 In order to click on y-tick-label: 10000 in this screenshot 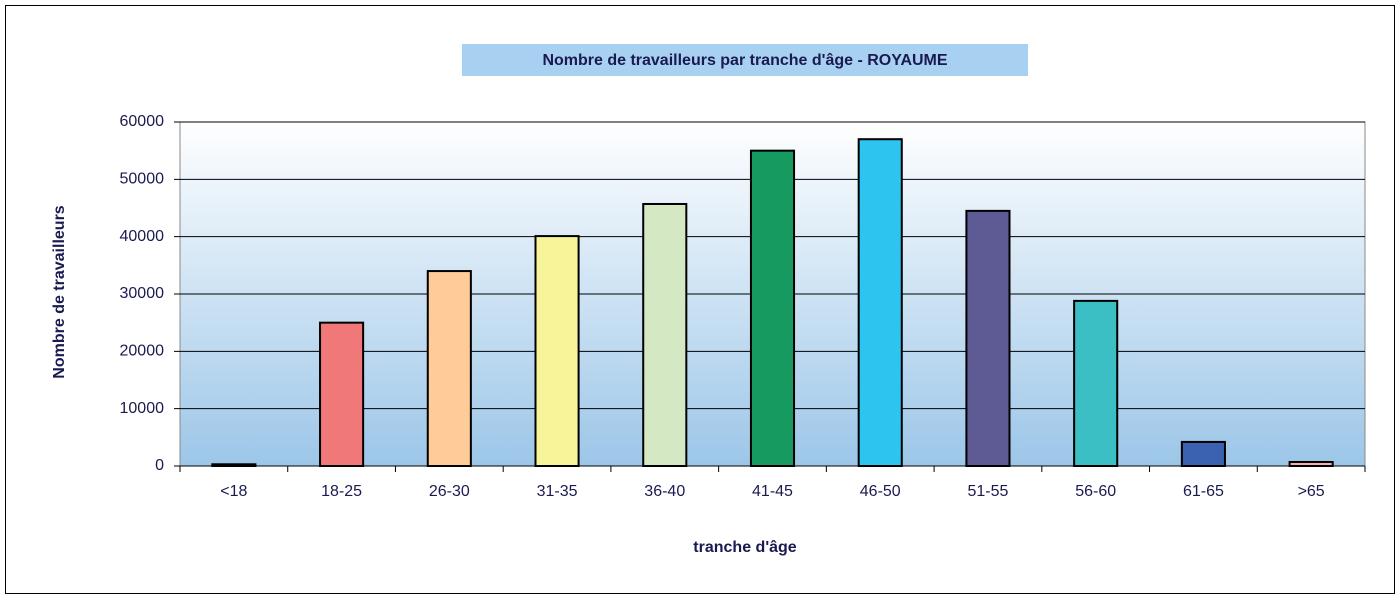, I will do `click(142, 408)`.